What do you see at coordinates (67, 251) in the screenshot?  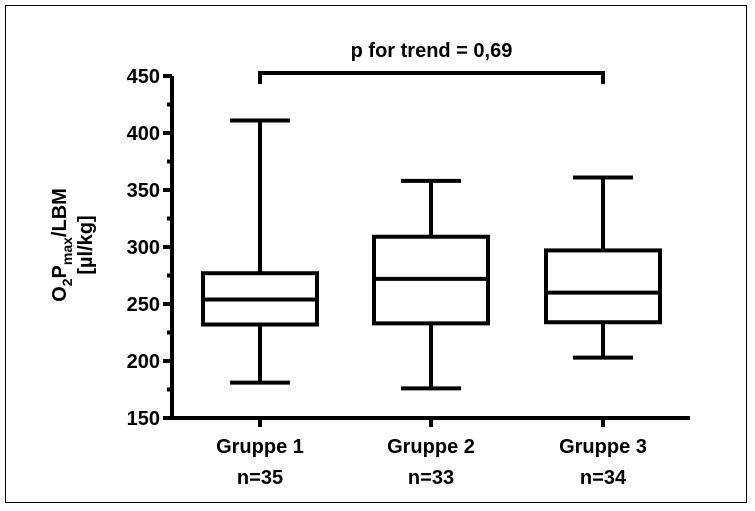 I see `y-label-sub-max: max` at bounding box center [67, 251].